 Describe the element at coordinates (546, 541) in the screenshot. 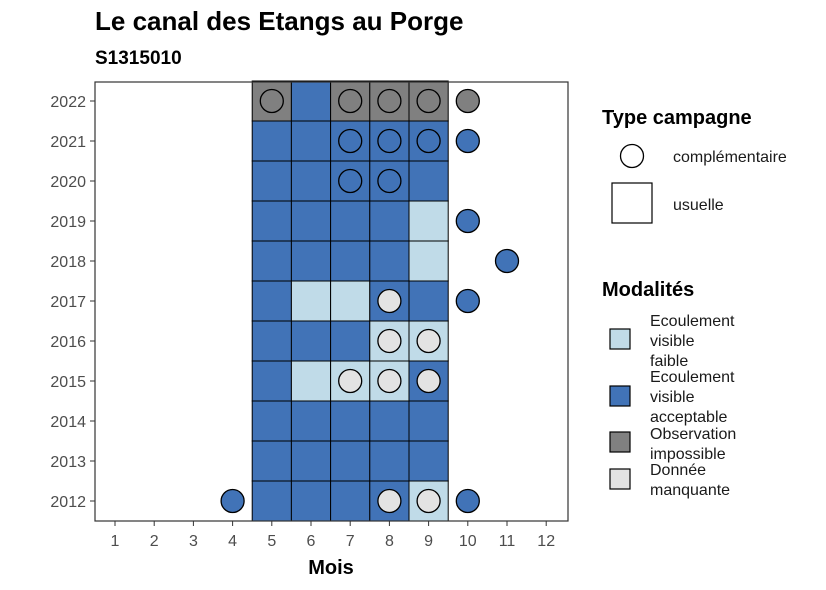

I see `x-tick-label: 12` at that location.